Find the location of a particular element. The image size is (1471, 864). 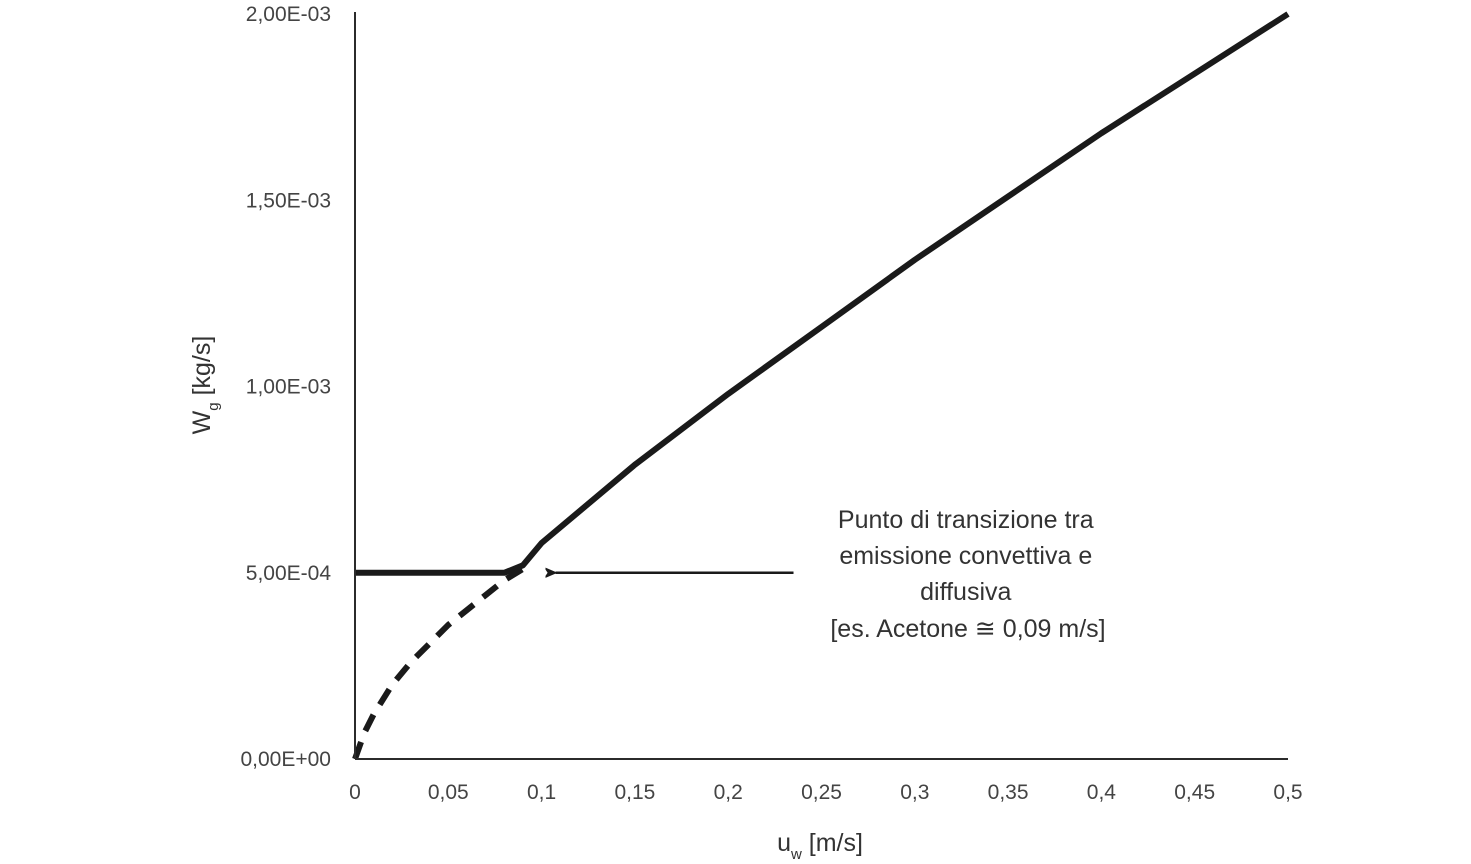

annotation-line-2: emissione convettiva e is located at coordinates (965, 556).